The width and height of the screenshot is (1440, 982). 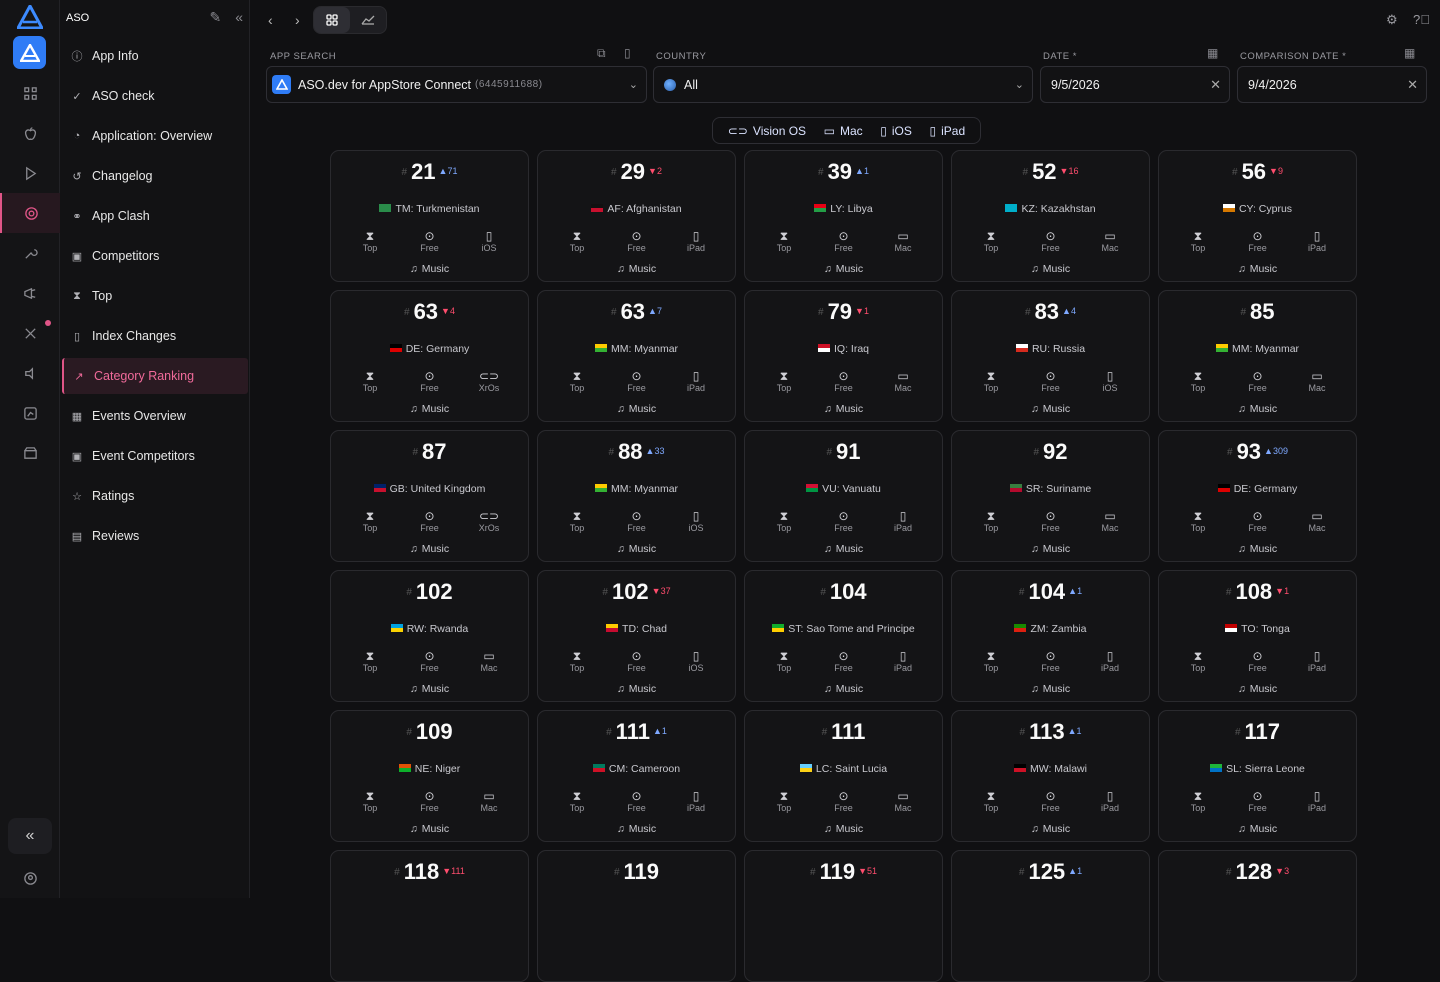 I want to click on tools-icon, so click(x=30, y=333).